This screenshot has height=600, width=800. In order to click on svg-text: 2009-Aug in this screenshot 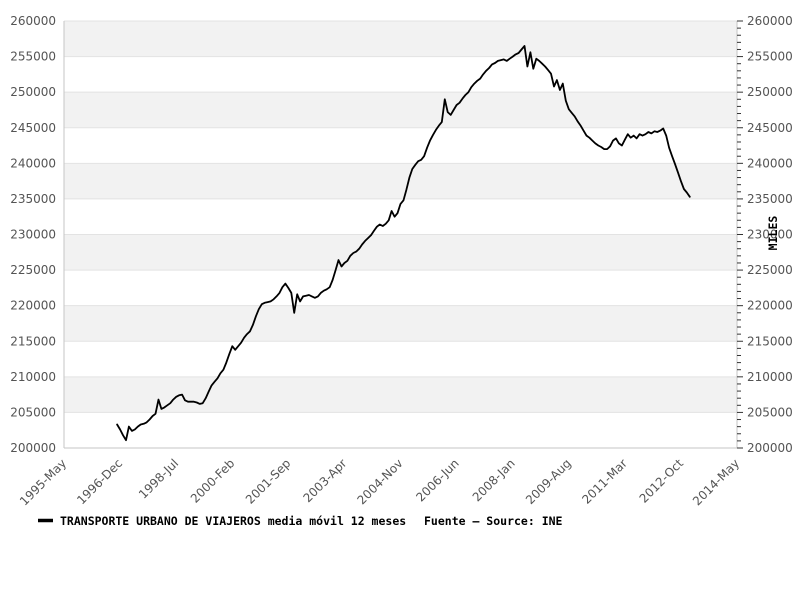, I will do `click(548, 481)`.